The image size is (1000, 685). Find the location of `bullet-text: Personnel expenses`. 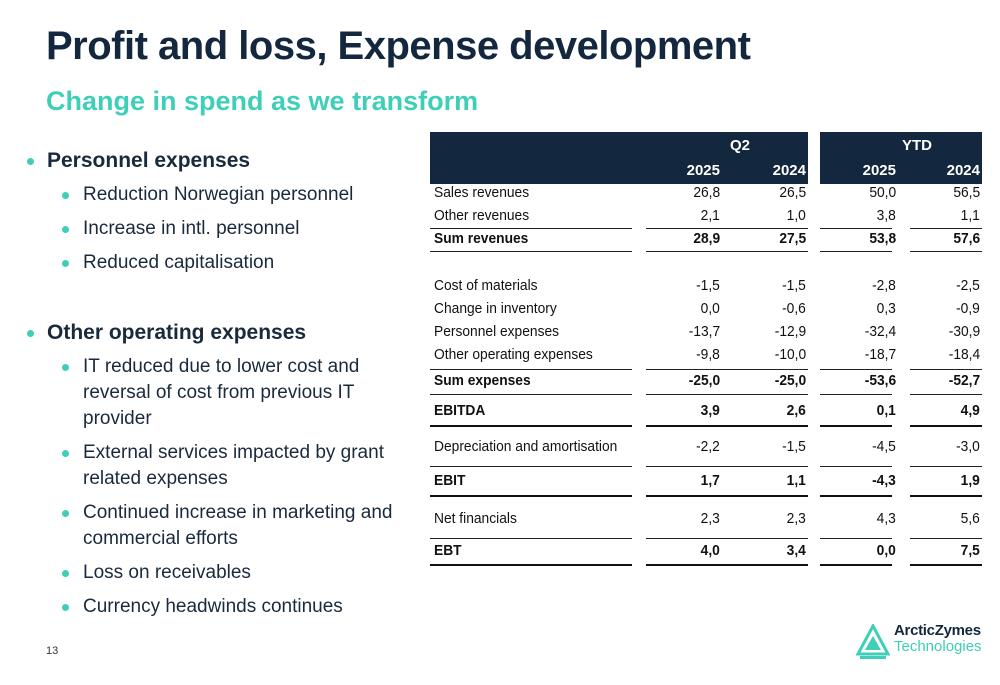

bullet-text: Personnel expenses is located at coordinates (149, 160).